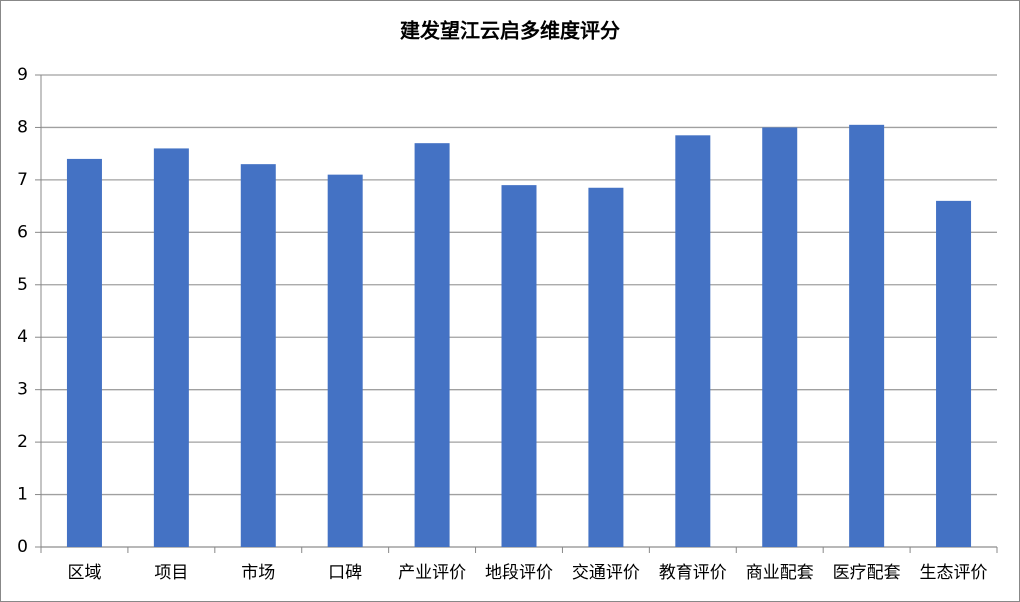 The width and height of the screenshot is (1020, 602). What do you see at coordinates (22, 390) in the screenshot?
I see `y-tick-label: 3` at bounding box center [22, 390].